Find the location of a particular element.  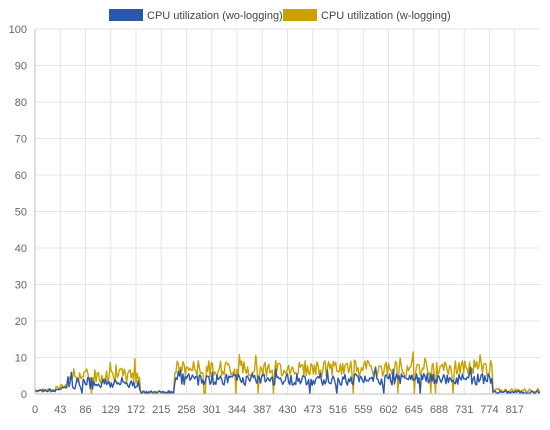

x-tick-label: 602 is located at coordinates (388, 410).